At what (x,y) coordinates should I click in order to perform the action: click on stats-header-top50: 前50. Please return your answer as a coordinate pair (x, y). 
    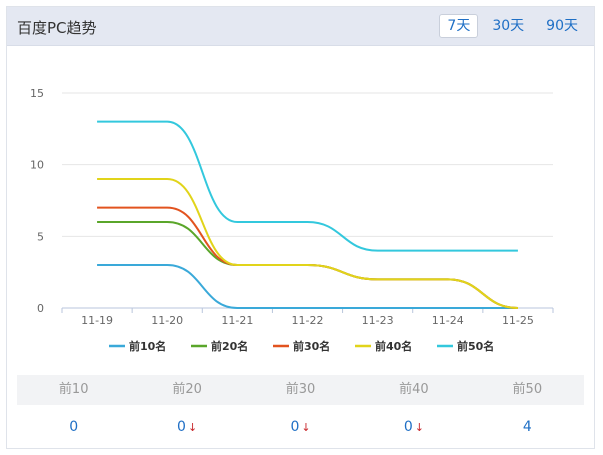
    Looking at the image, I should click on (527, 389).